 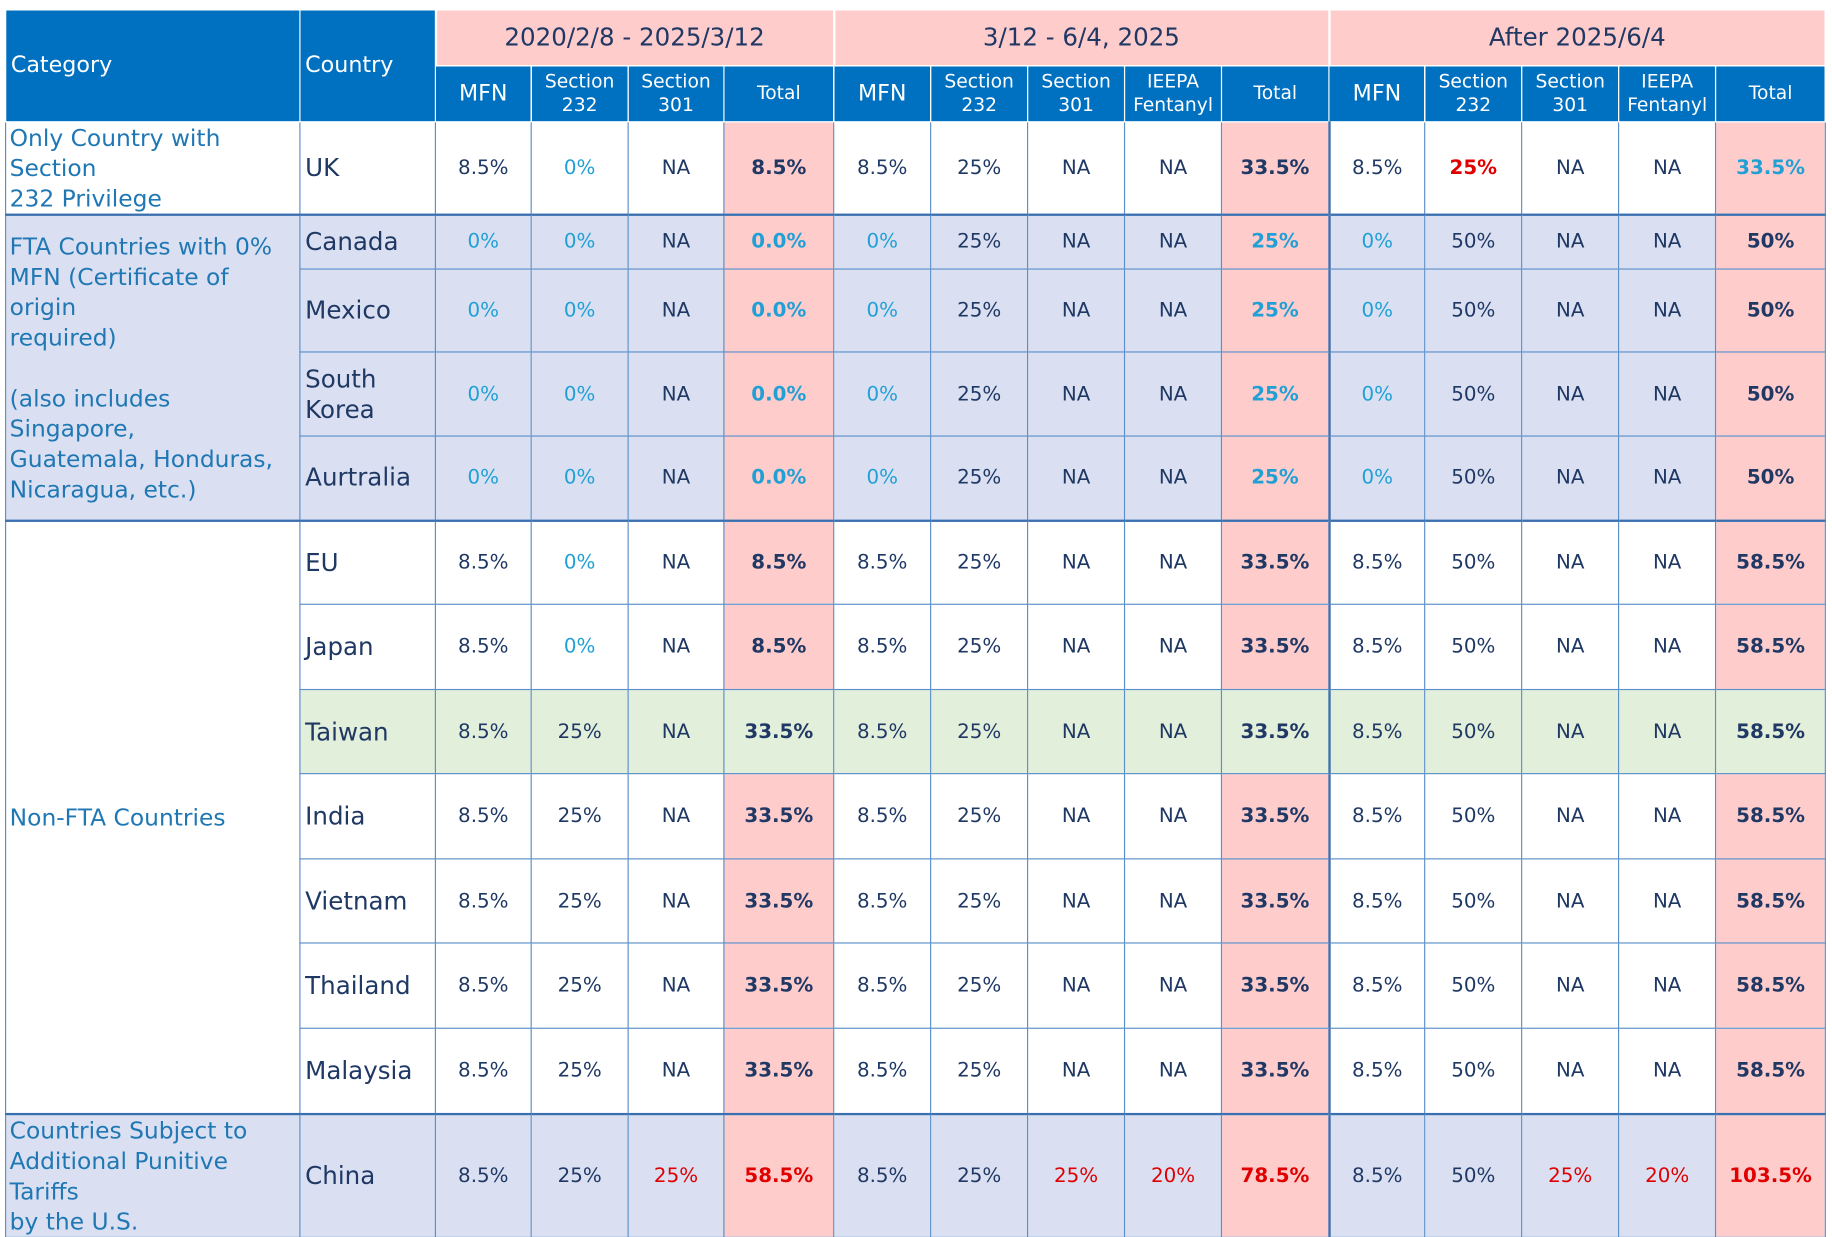 What do you see at coordinates (1081, 37) in the screenshot?
I see `header-period-2: 3/12 - 6/4, 2025` at bounding box center [1081, 37].